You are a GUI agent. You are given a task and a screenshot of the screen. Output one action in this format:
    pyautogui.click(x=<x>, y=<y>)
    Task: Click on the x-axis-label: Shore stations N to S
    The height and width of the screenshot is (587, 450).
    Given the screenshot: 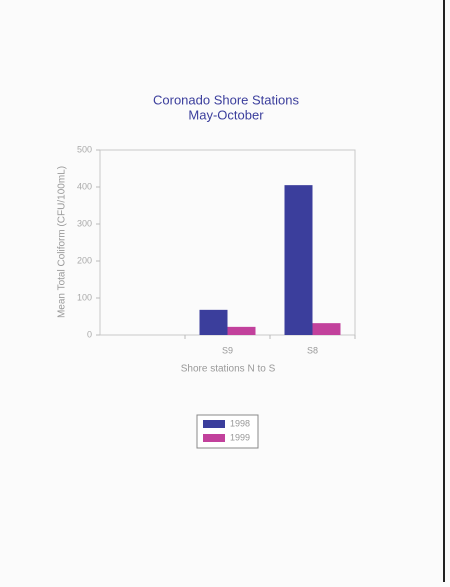 What is the action you would take?
    pyautogui.click(x=228, y=369)
    